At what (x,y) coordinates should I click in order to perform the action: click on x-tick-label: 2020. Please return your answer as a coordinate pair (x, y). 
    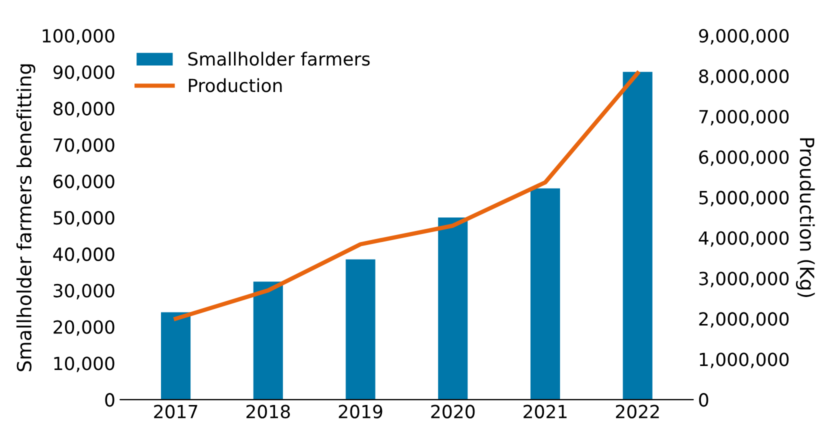
    Looking at the image, I should click on (453, 411).